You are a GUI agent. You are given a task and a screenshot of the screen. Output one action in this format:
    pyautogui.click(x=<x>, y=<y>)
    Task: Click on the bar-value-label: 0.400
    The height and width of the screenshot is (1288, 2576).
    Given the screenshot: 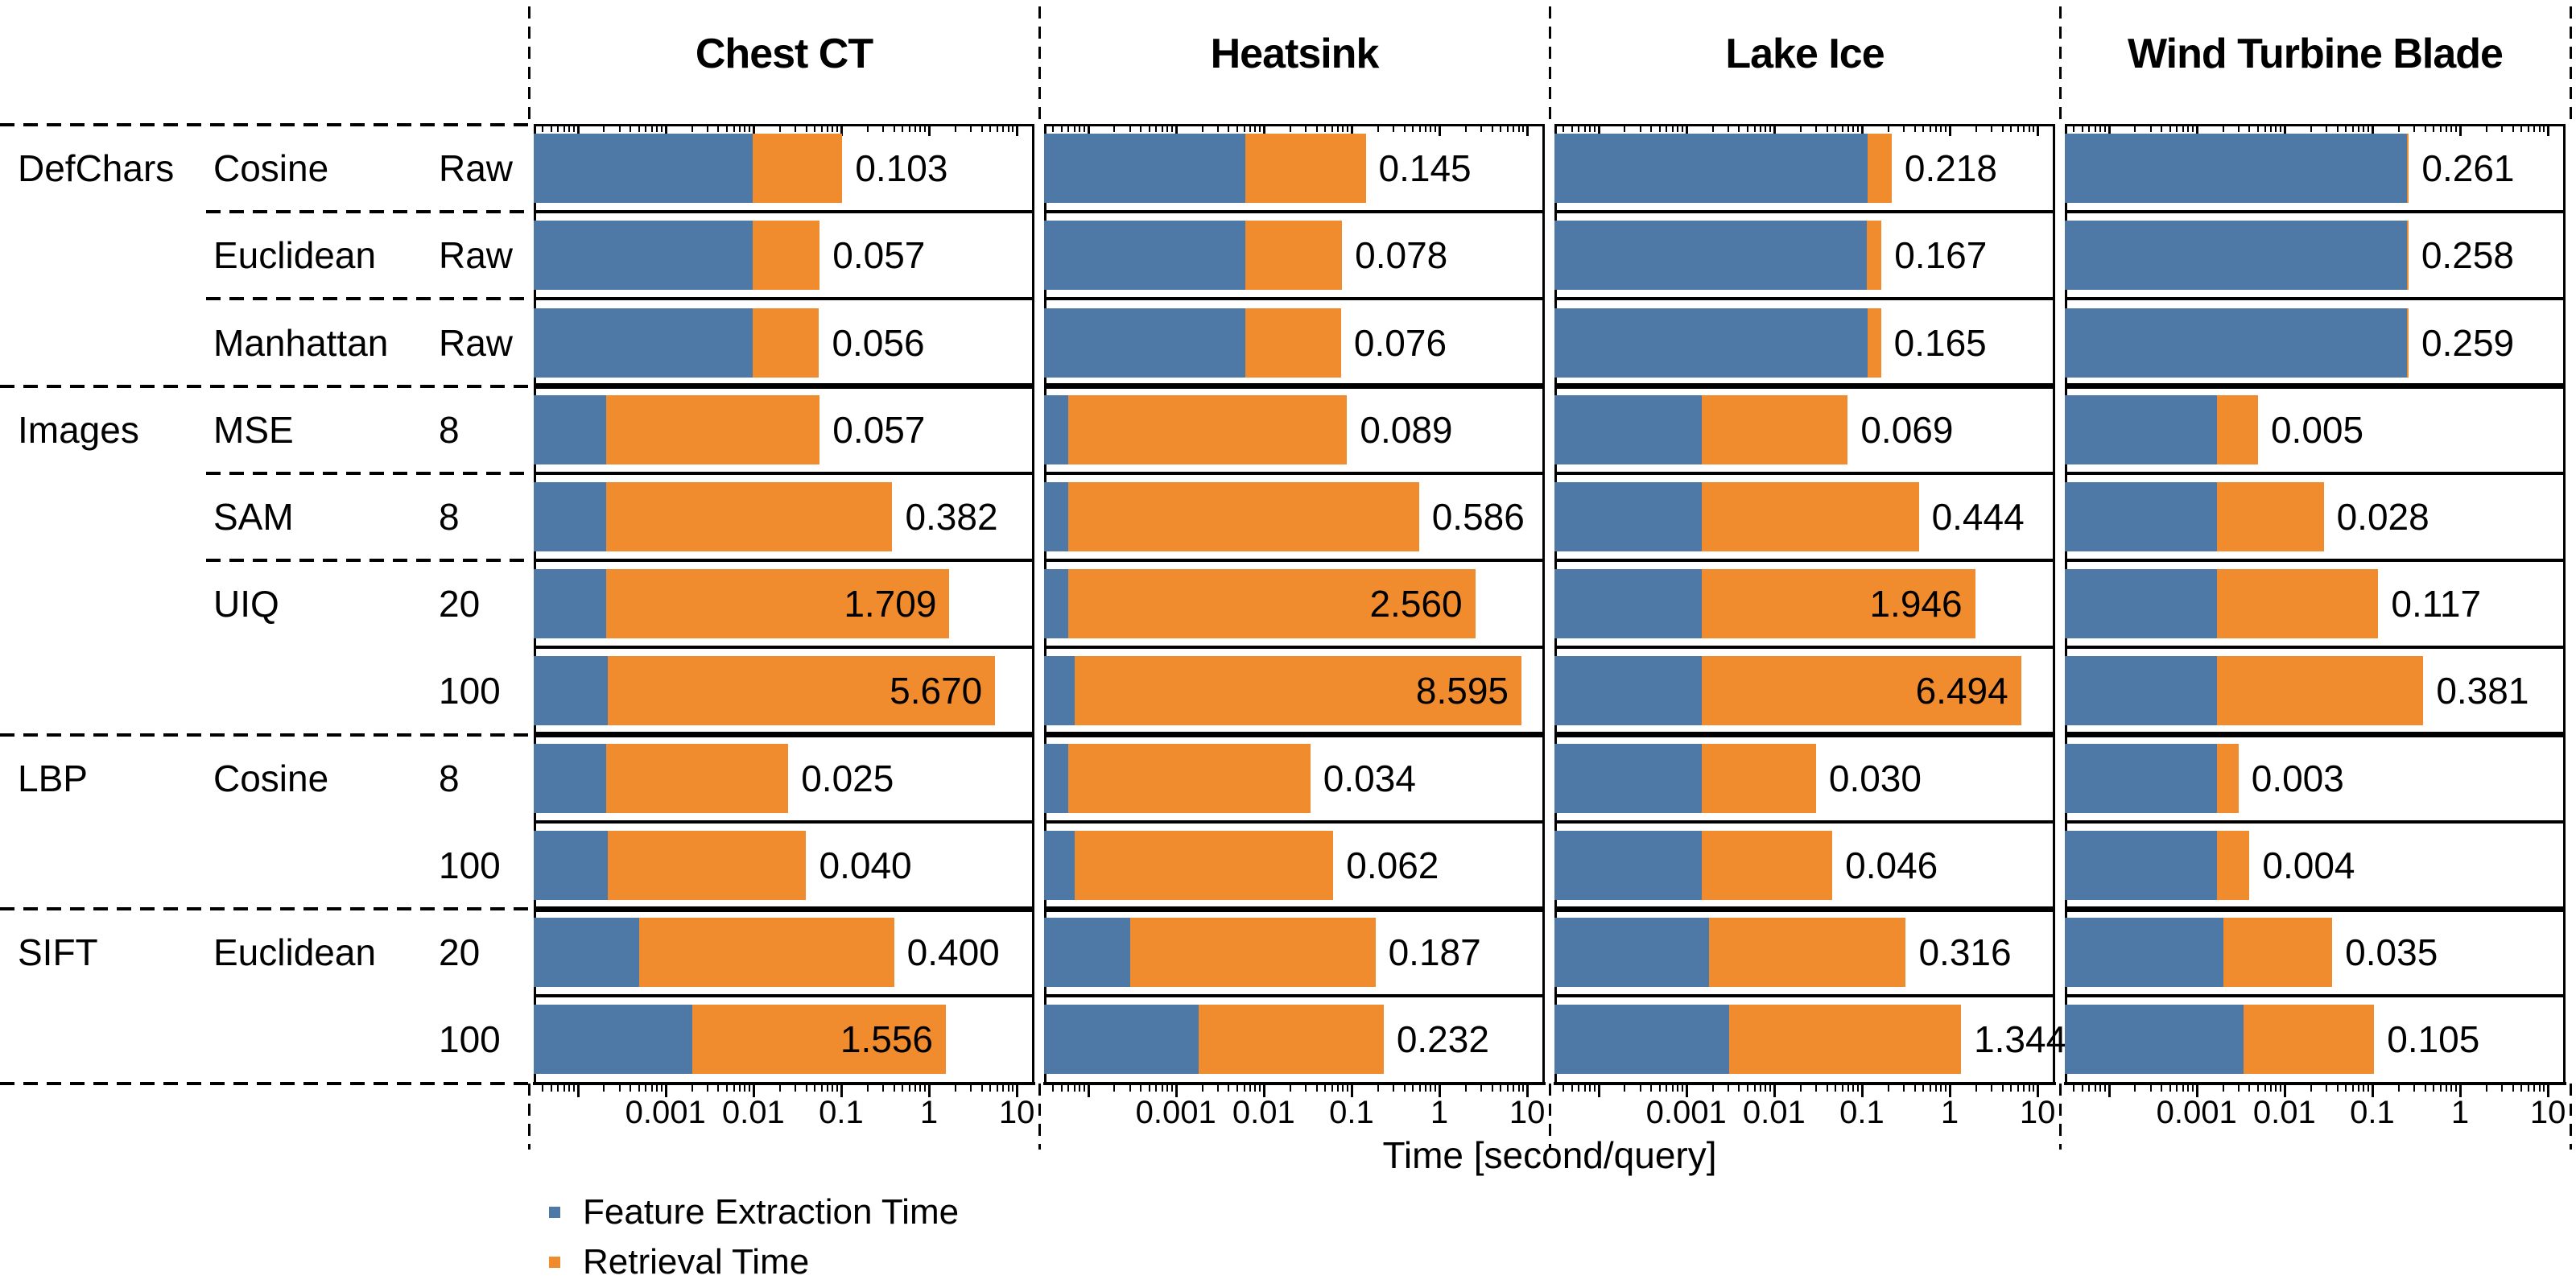 What is the action you would take?
    pyautogui.click(x=953, y=952)
    